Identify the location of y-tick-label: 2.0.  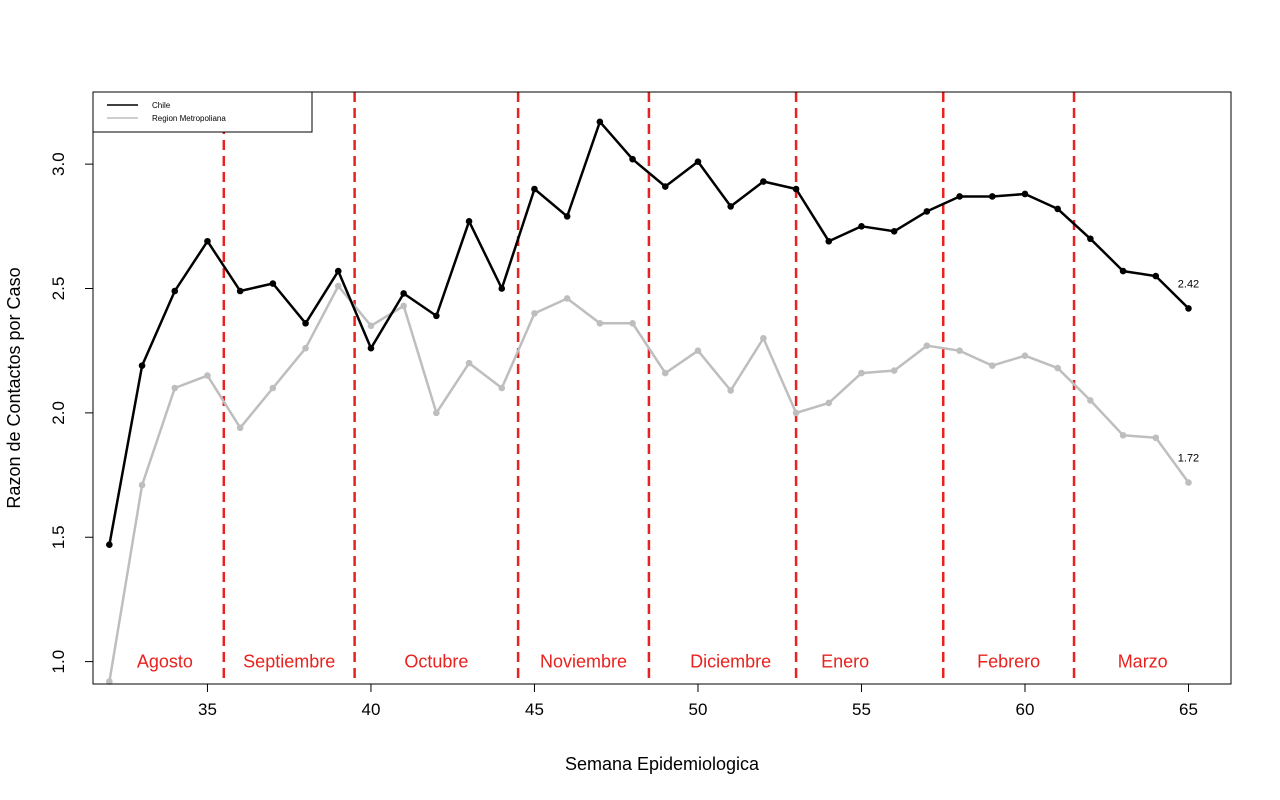
(58, 413).